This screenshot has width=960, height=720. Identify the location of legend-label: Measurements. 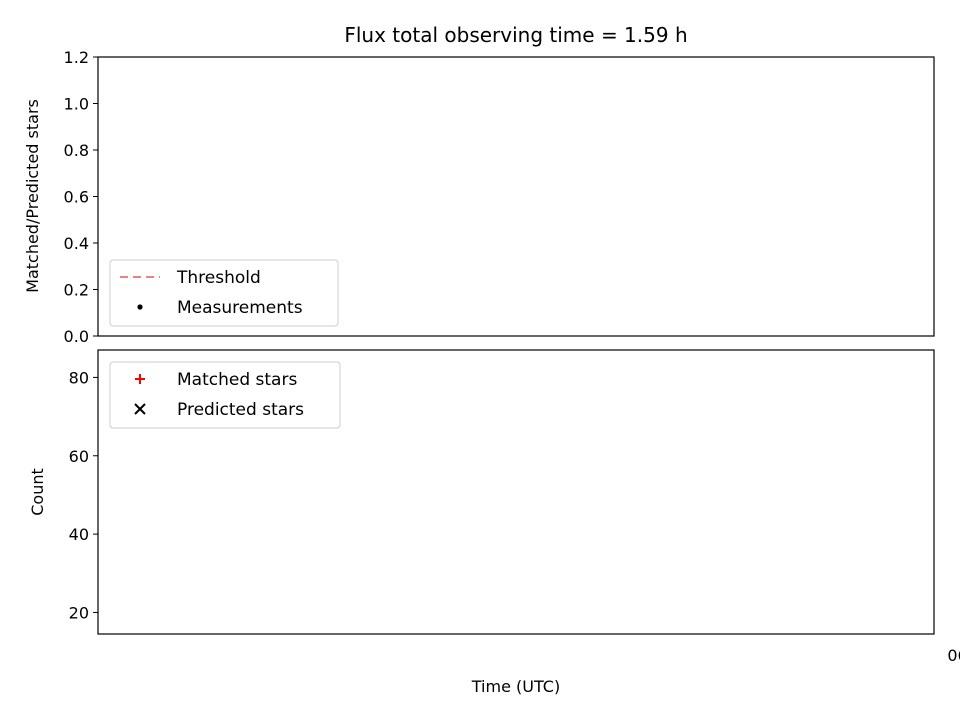
(240, 308).